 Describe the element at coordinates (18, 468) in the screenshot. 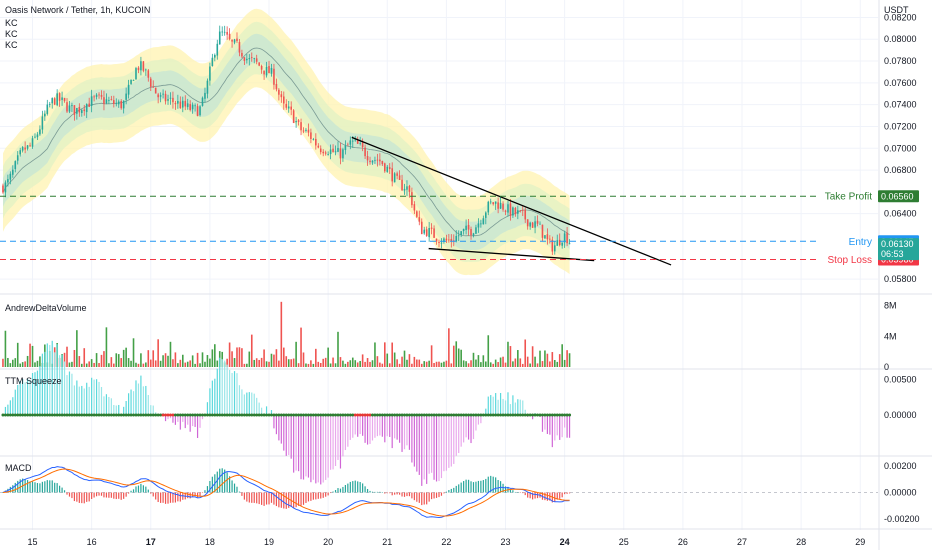

I see `macd-pane-title: MACD` at that location.